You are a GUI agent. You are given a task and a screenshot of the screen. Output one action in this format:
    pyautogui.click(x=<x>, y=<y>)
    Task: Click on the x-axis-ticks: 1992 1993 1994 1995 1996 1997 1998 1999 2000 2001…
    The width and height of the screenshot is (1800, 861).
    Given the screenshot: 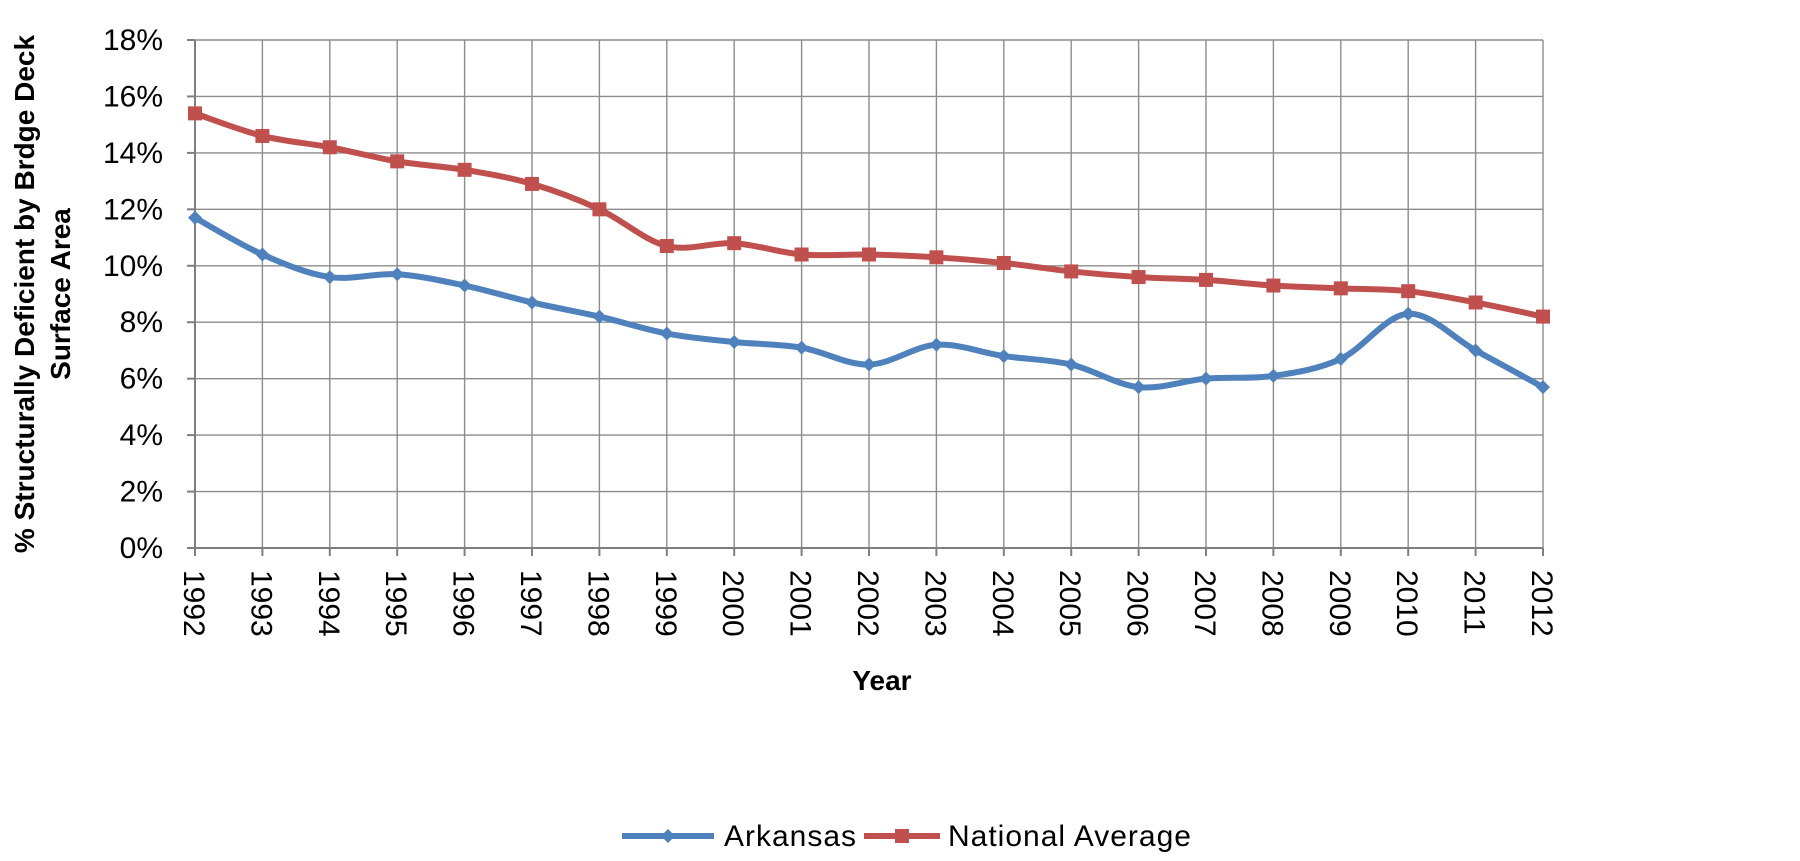 What is the action you would take?
    pyautogui.click(x=867, y=592)
    